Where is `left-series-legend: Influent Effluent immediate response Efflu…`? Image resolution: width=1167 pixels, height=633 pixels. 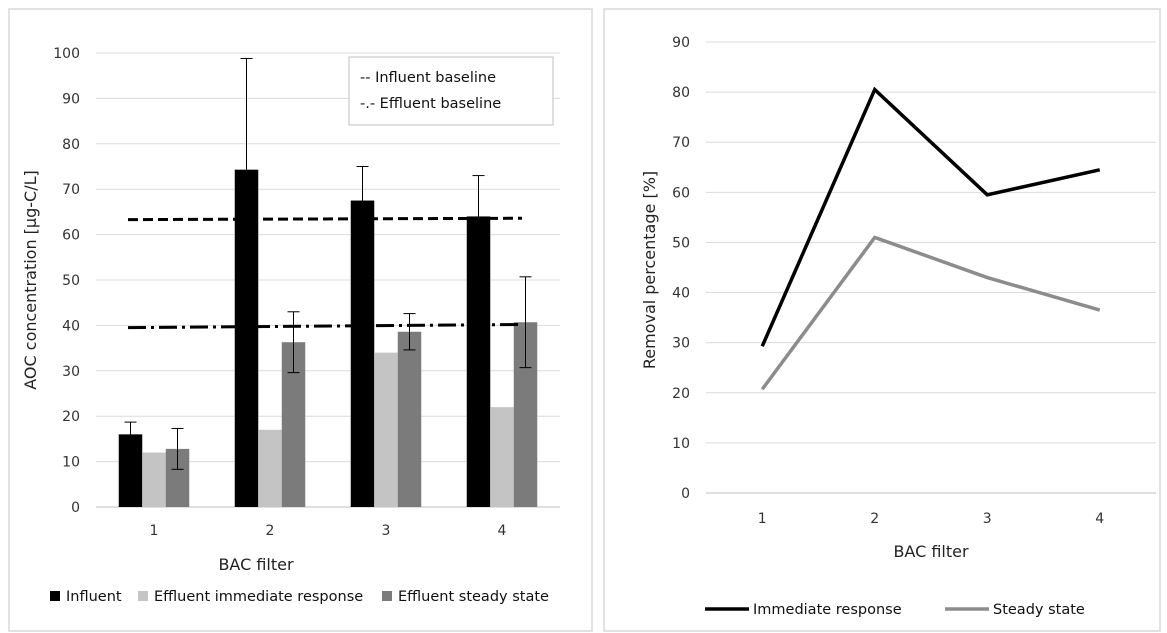 left-series-legend: Influent Effluent immediate response Efflu… is located at coordinates (299, 597).